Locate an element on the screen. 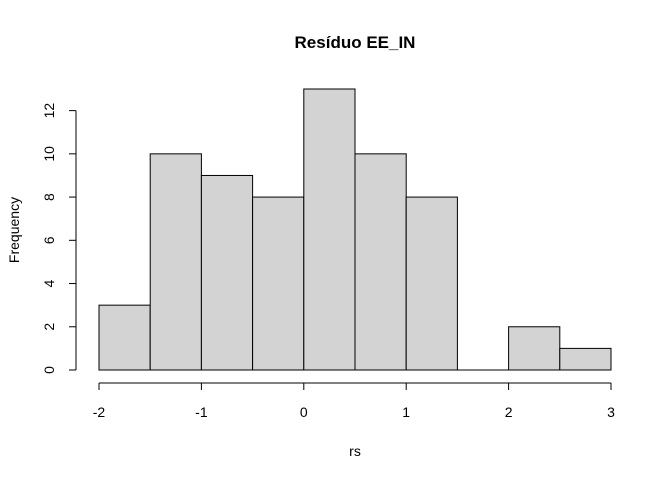 The height and width of the screenshot is (480, 672). x-tick-label: -2 is located at coordinates (99, 412).